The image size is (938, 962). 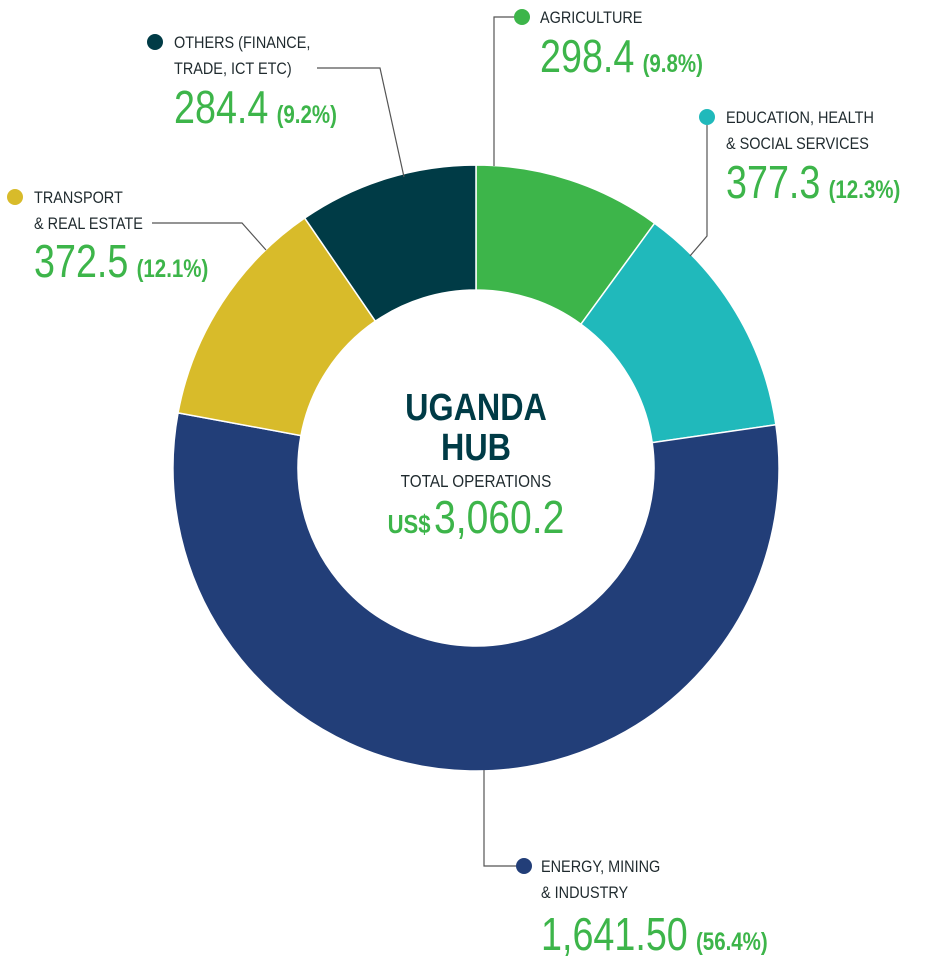 I want to click on category-label: EDUCATION, HEALTH, so click(x=800, y=118).